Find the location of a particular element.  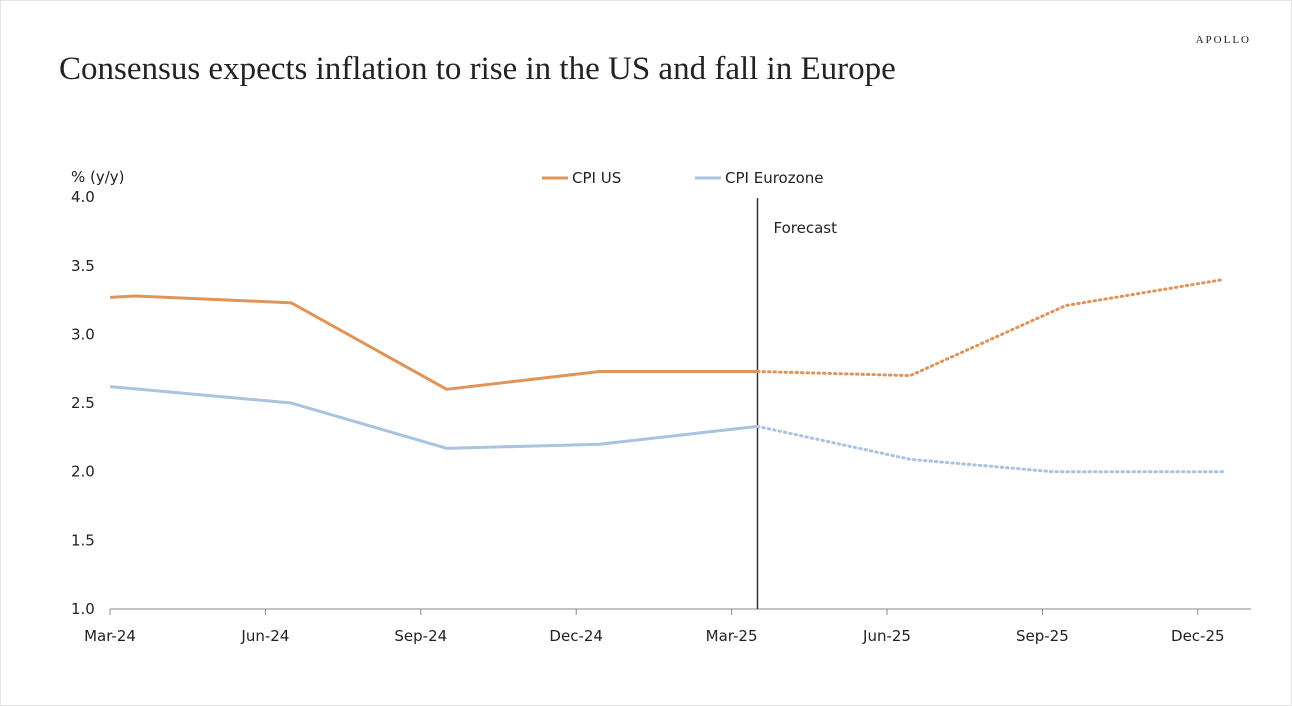

y-tick-label: 3.5 is located at coordinates (83, 266).